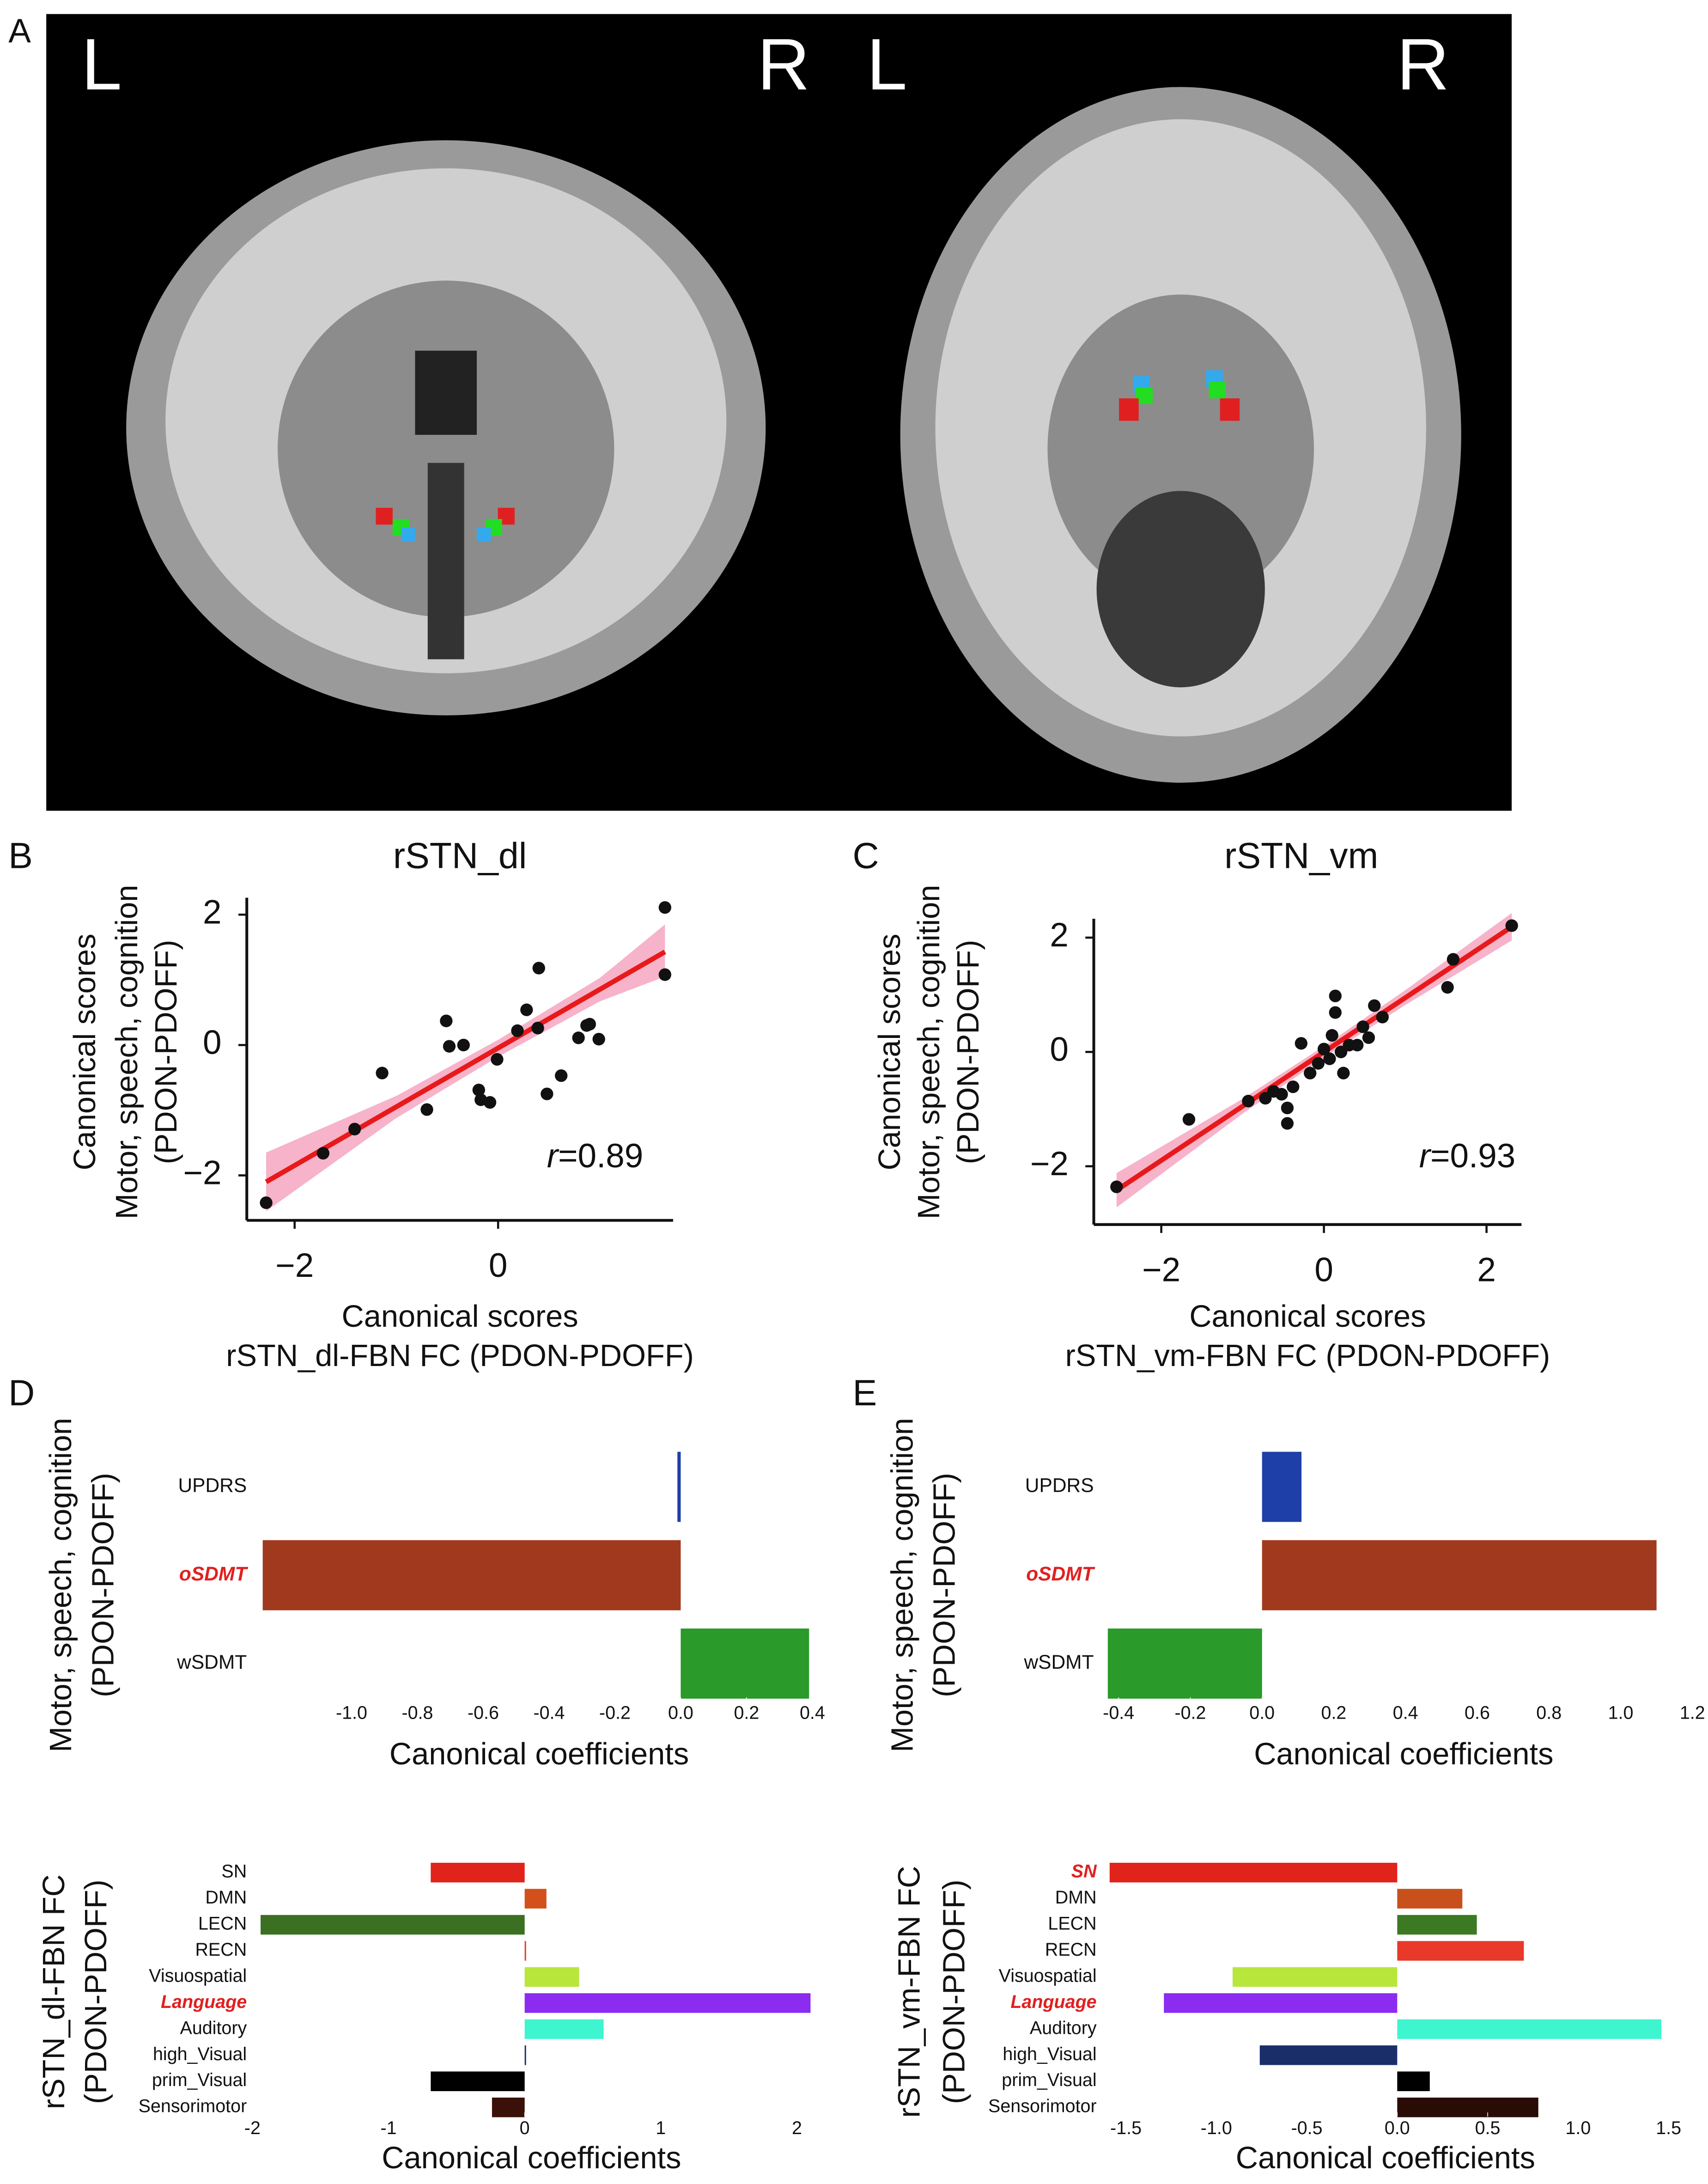 Image resolution: width=1708 pixels, height=2184 pixels. I want to click on annotation-value: =0.93, so click(1472, 1156).